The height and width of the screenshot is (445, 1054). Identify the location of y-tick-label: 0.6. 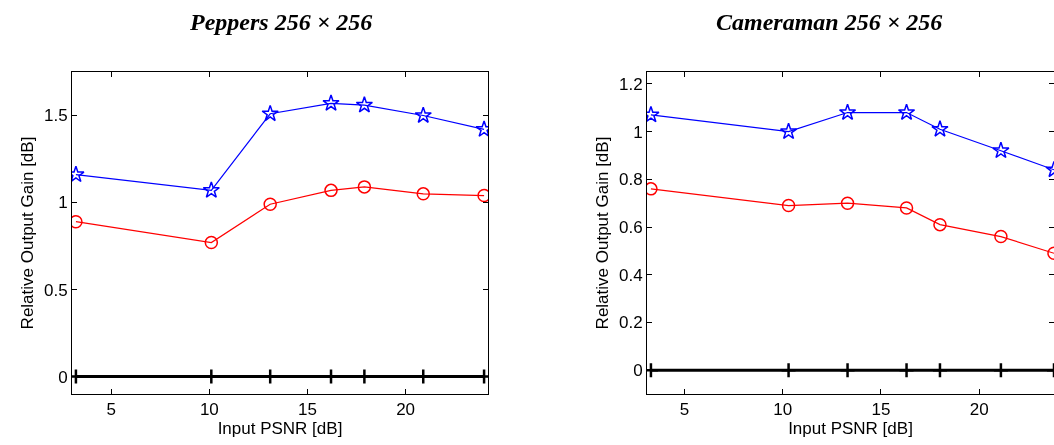
(630, 227).